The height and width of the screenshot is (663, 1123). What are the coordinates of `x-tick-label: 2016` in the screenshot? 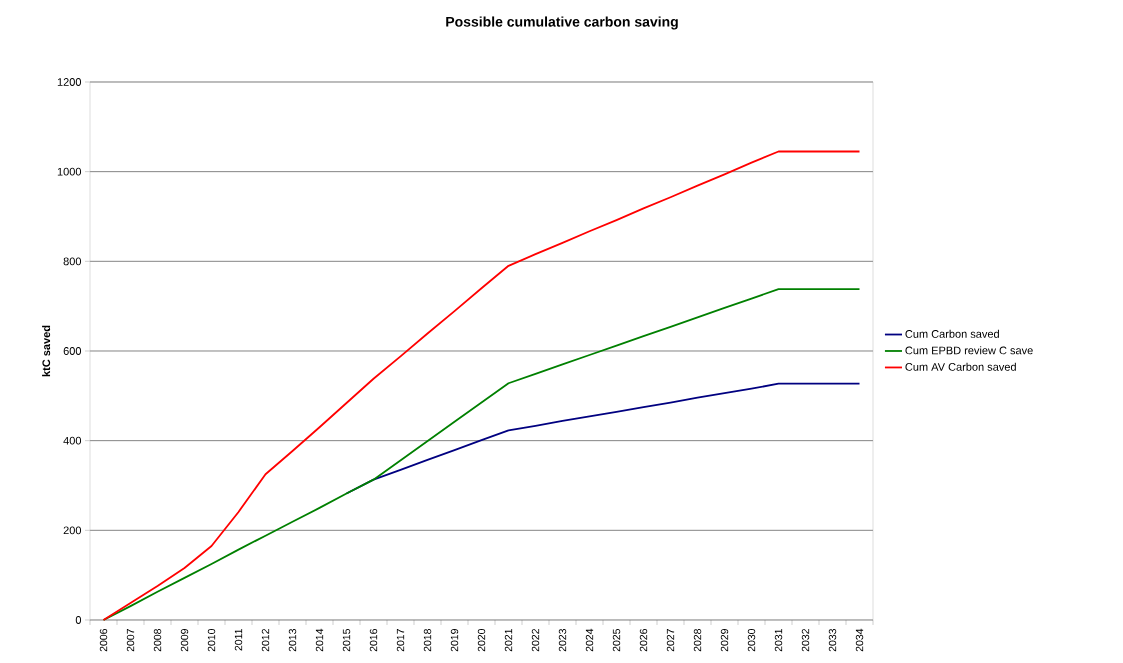 It's located at (373, 640).